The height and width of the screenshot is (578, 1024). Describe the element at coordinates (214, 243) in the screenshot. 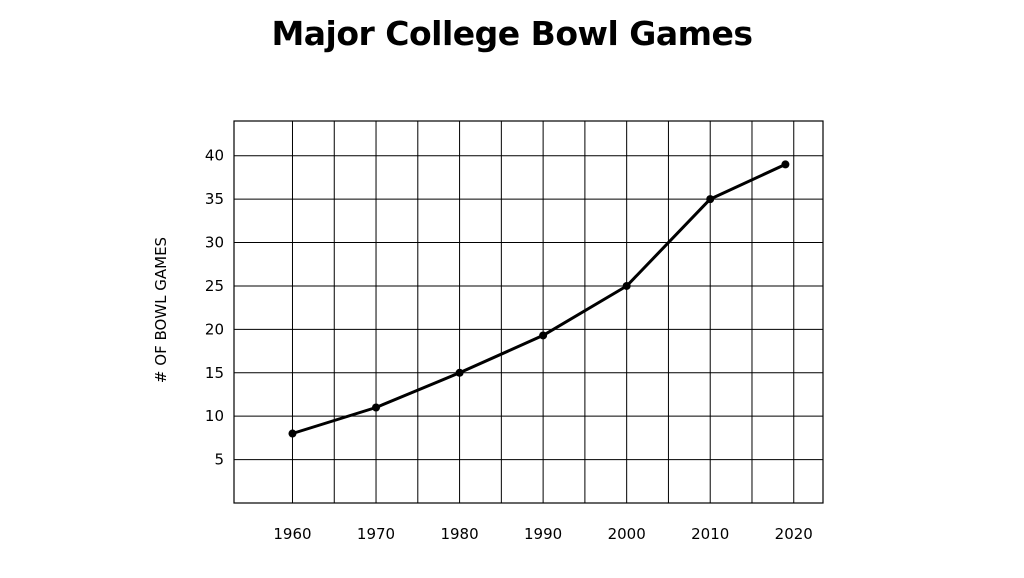

I see `y-tick-label: 30` at that location.